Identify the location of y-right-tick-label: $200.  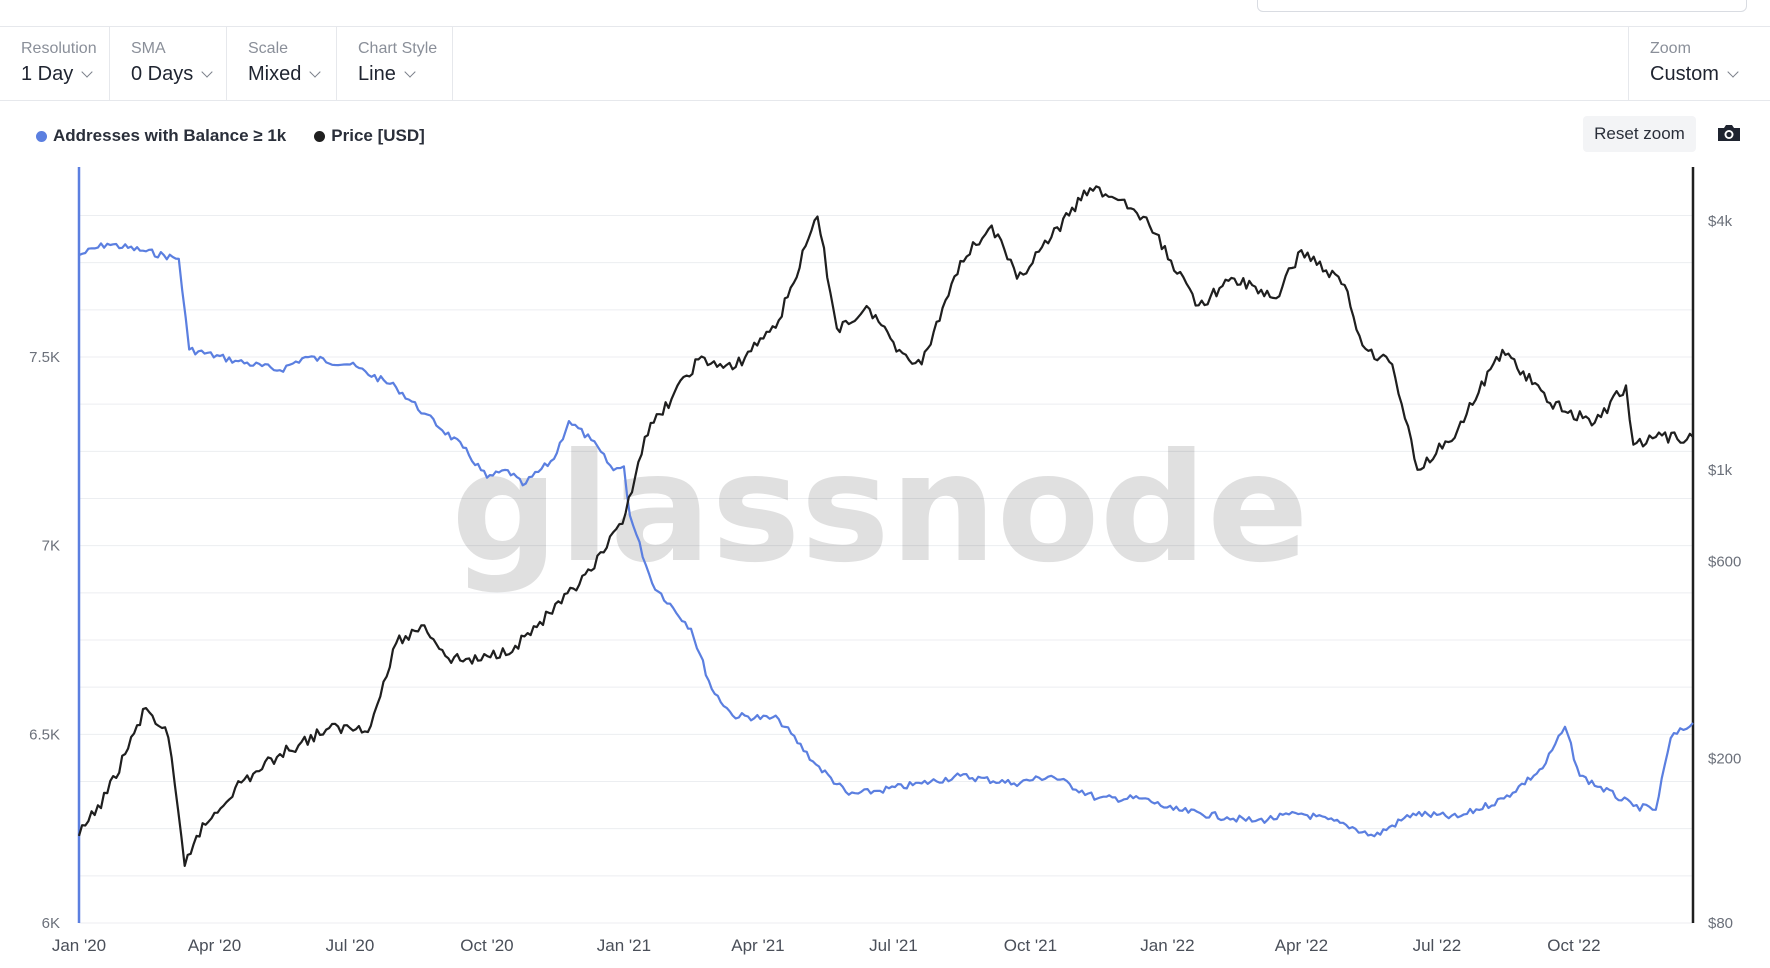
(1724, 759).